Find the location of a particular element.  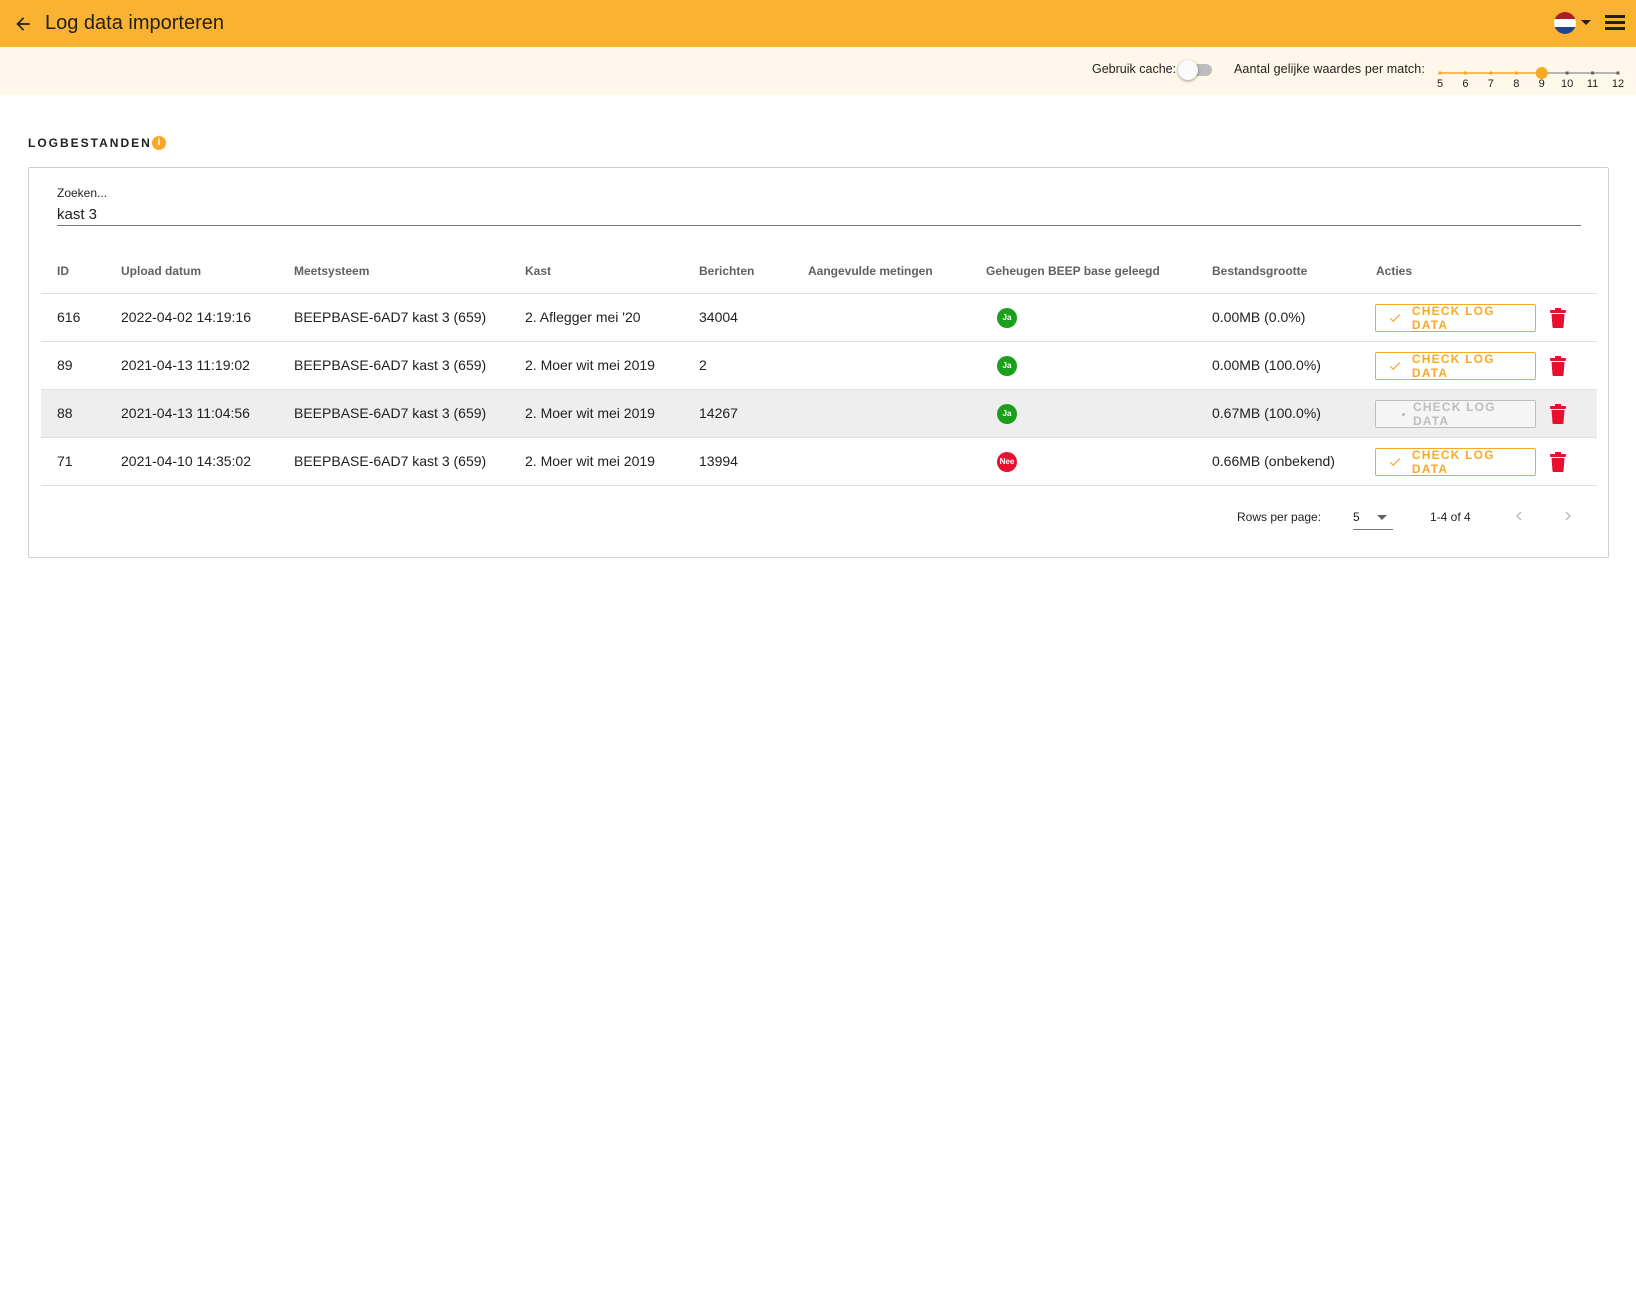

next-page-button is located at coordinates (1568, 516).